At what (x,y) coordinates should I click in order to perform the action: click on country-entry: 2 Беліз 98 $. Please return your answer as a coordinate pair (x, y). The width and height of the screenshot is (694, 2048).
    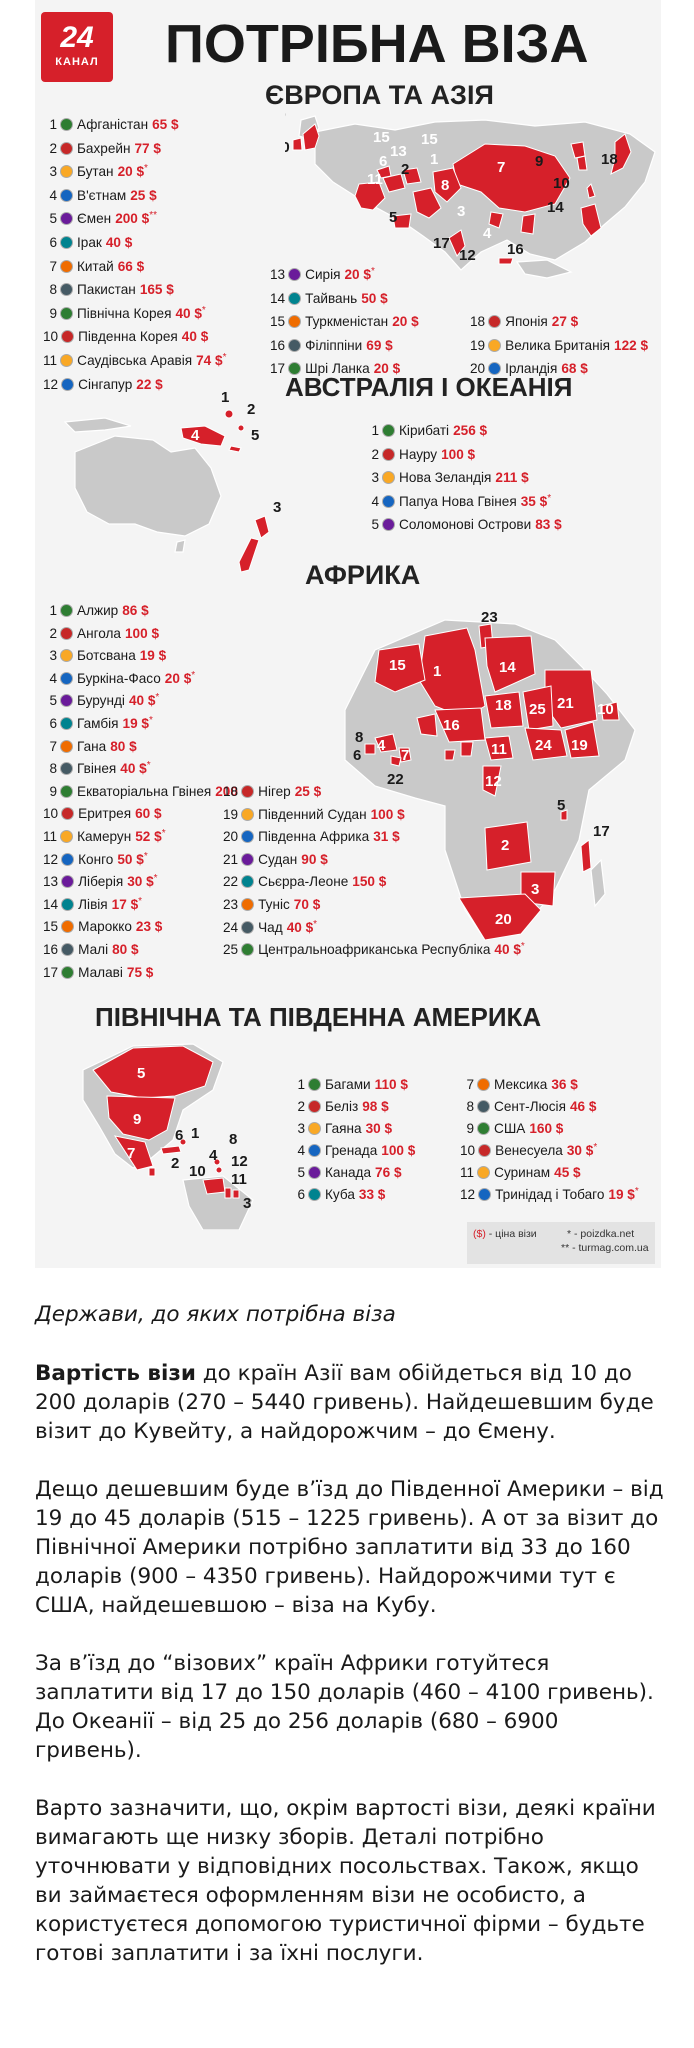
    Looking at the image, I should click on (339, 1104).